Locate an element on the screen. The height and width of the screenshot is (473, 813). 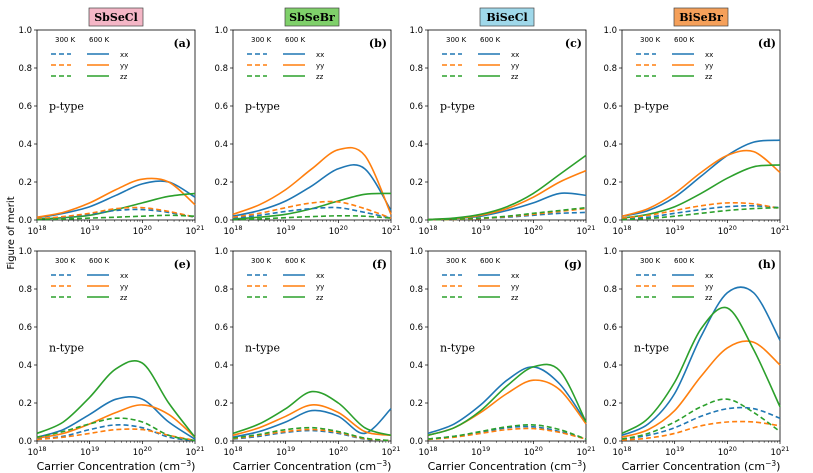
series-line-xx-300k is located at coordinates (312, 435).